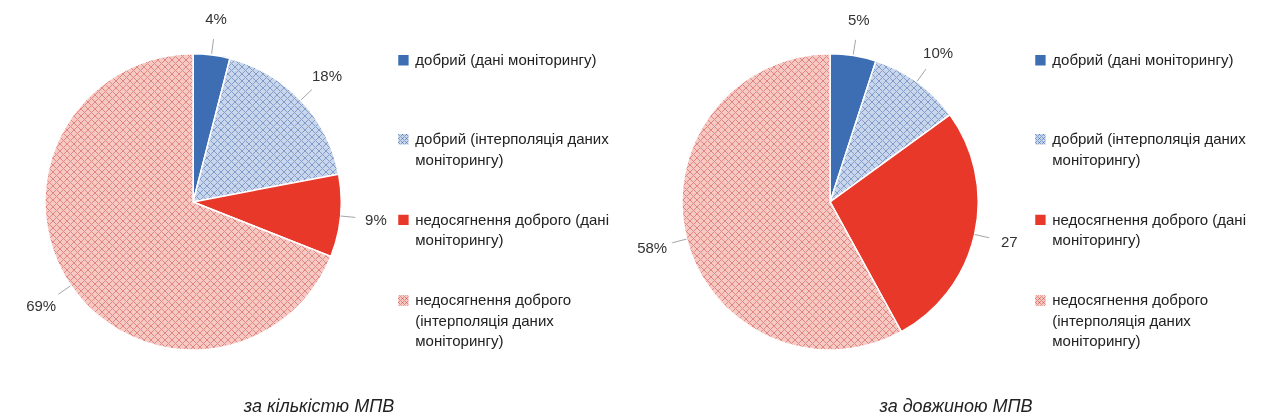 The image size is (1274, 420). What do you see at coordinates (376, 219) in the screenshot?
I see `data-label: 9%` at bounding box center [376, 219].